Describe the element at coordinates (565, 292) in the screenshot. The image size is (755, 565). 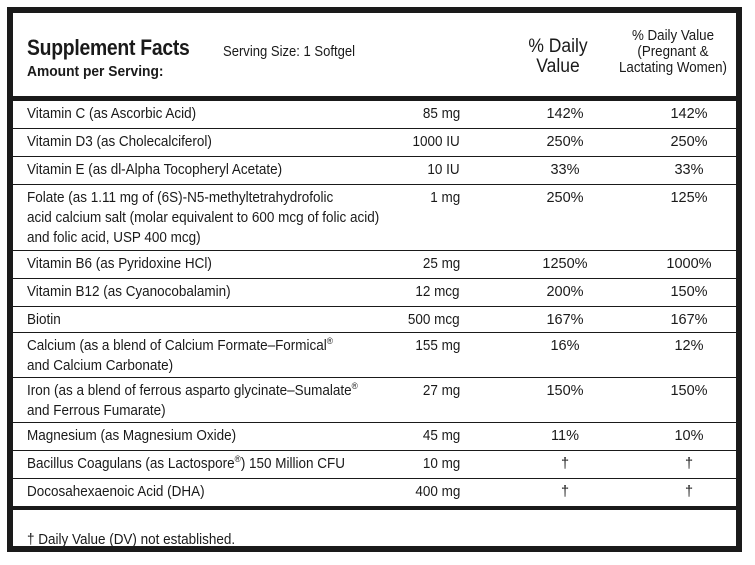
I see `daily-value-percent: 200%` at that location.